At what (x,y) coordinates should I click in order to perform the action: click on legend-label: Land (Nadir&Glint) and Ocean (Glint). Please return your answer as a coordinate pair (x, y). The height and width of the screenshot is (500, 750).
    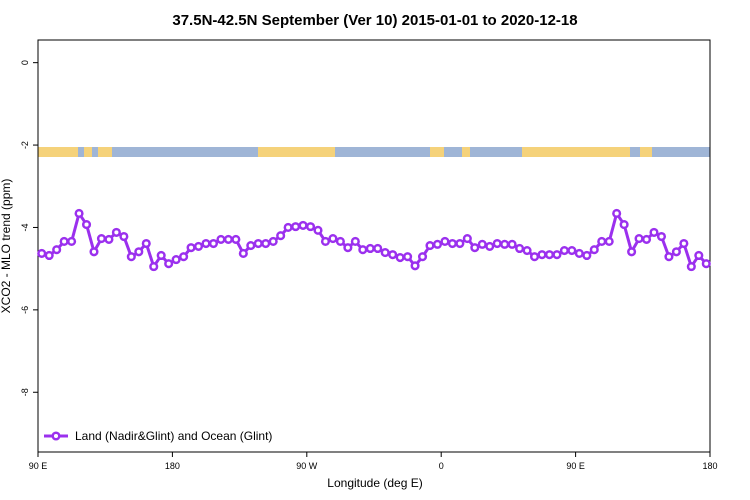
    Looking at the image, I should click on (173, 436).